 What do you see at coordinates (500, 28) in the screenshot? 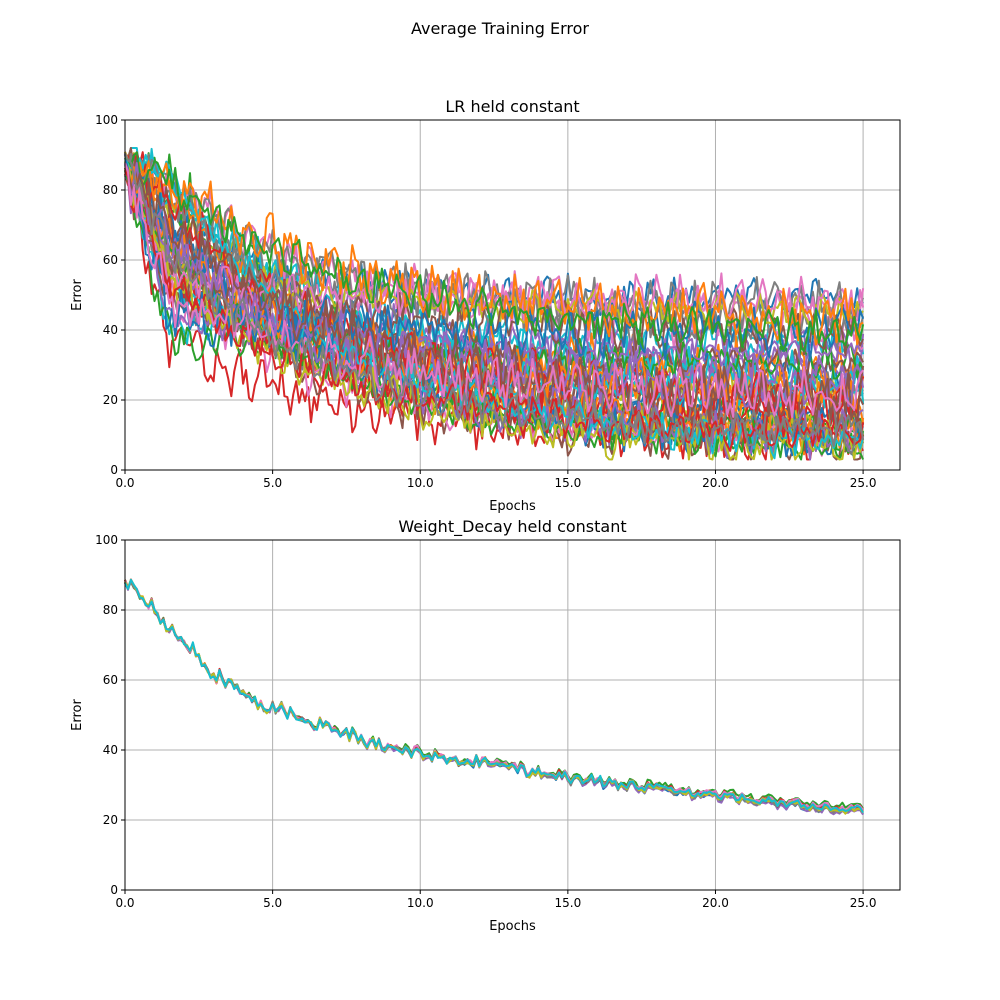
I see `figure-suptitle: Average Training Error` at bounding box center [500, 28].